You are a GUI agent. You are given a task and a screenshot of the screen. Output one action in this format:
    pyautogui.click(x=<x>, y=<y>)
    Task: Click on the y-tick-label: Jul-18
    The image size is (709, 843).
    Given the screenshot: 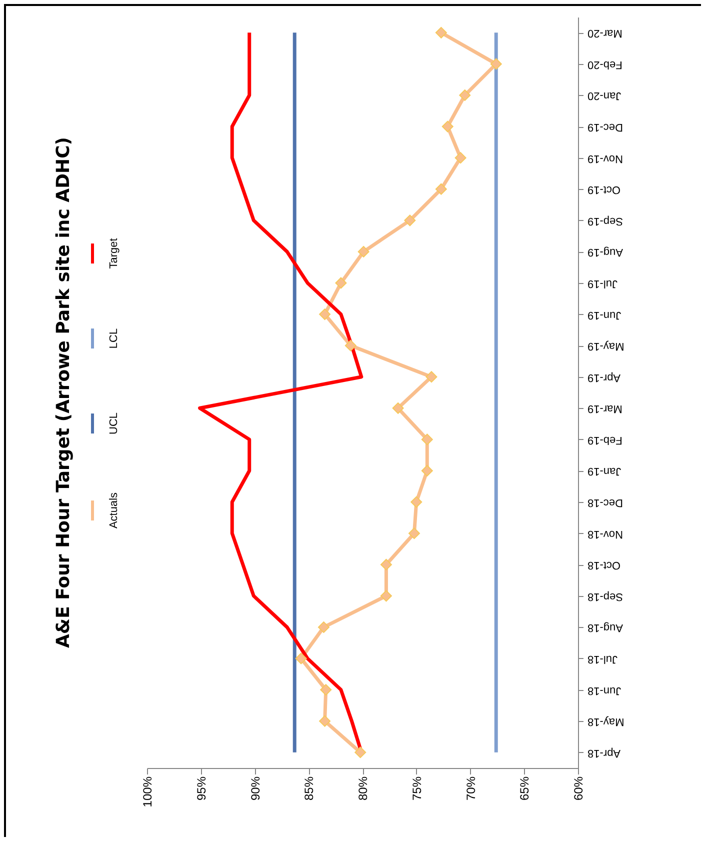 What is the action you would take?
    pyautogui.click(x=603, y=658)
    